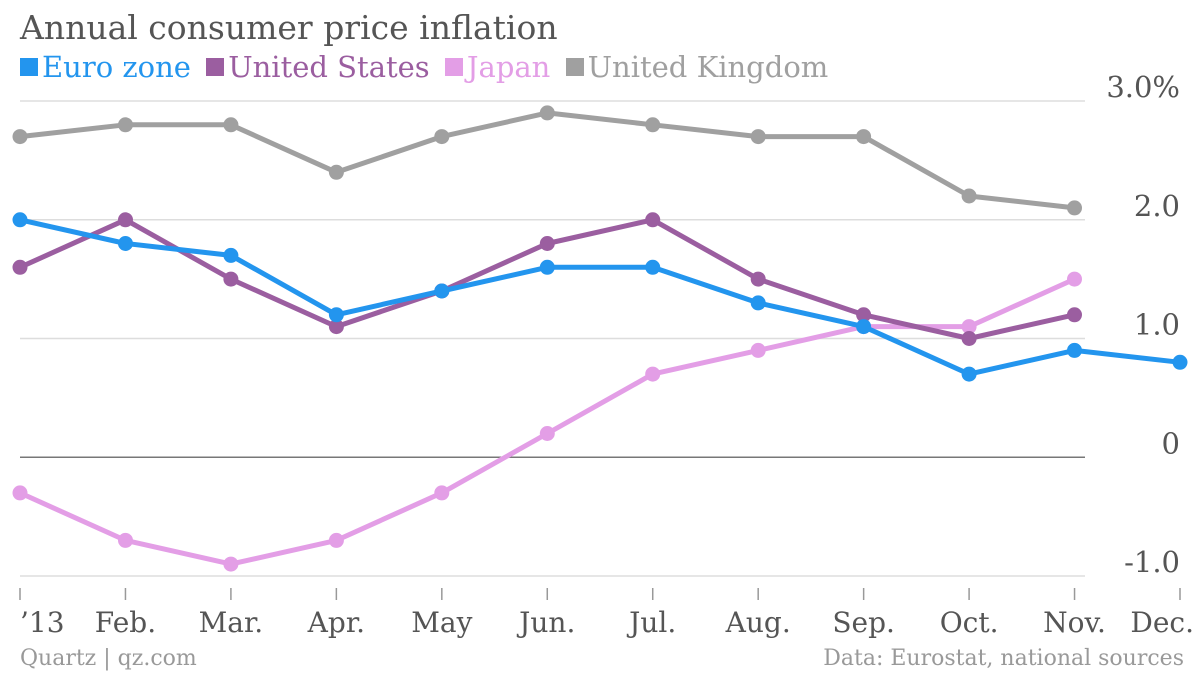 The image size is (1200, 676). I want to click on x-tick-label: Jul., so click(651, 622).